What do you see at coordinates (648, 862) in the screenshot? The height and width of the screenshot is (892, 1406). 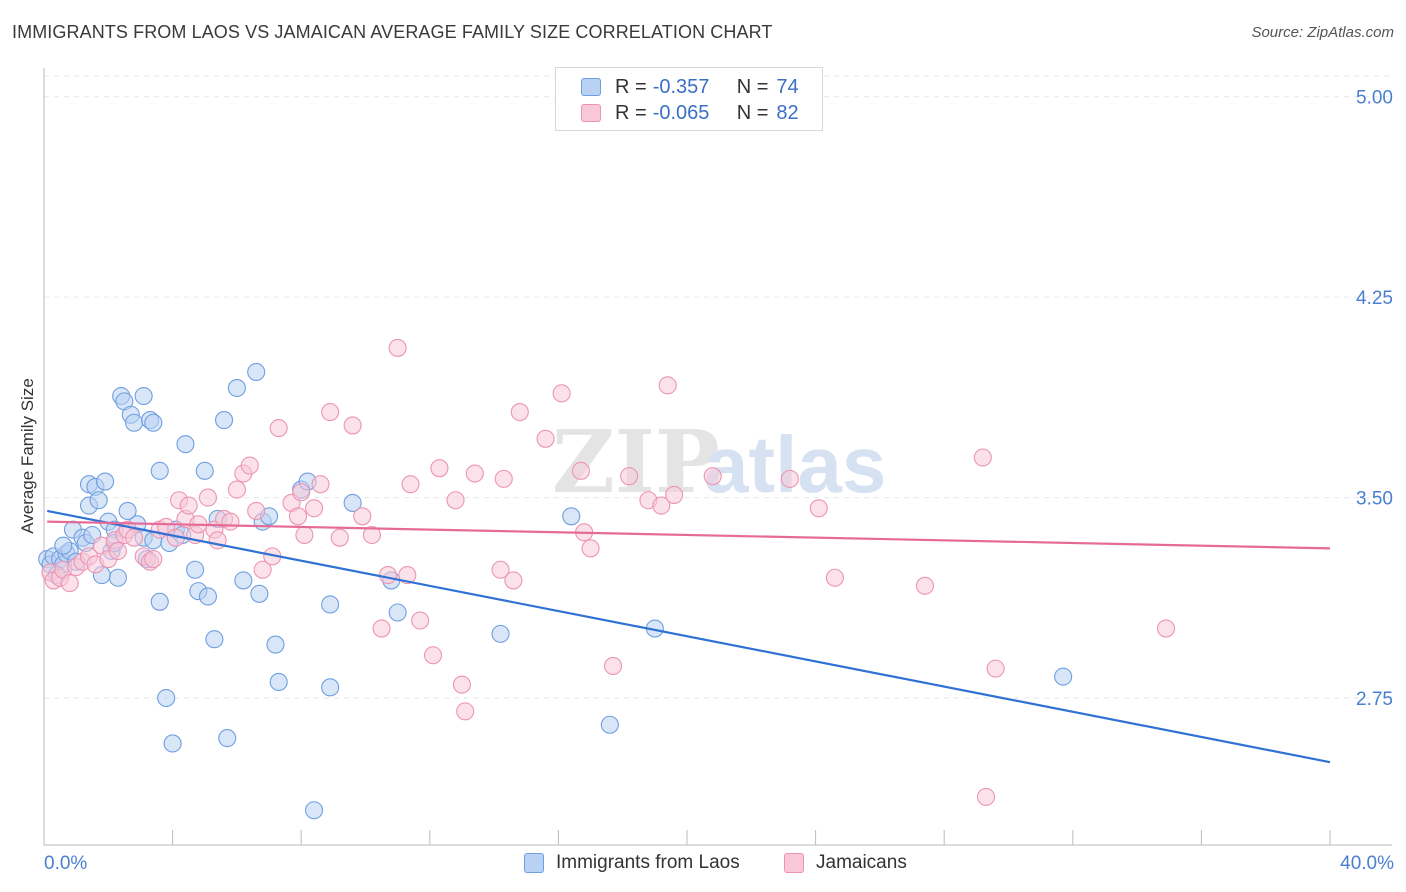 I see `bottom-legend-label: Immigrants from Laos` at bounding box center [648, 862].